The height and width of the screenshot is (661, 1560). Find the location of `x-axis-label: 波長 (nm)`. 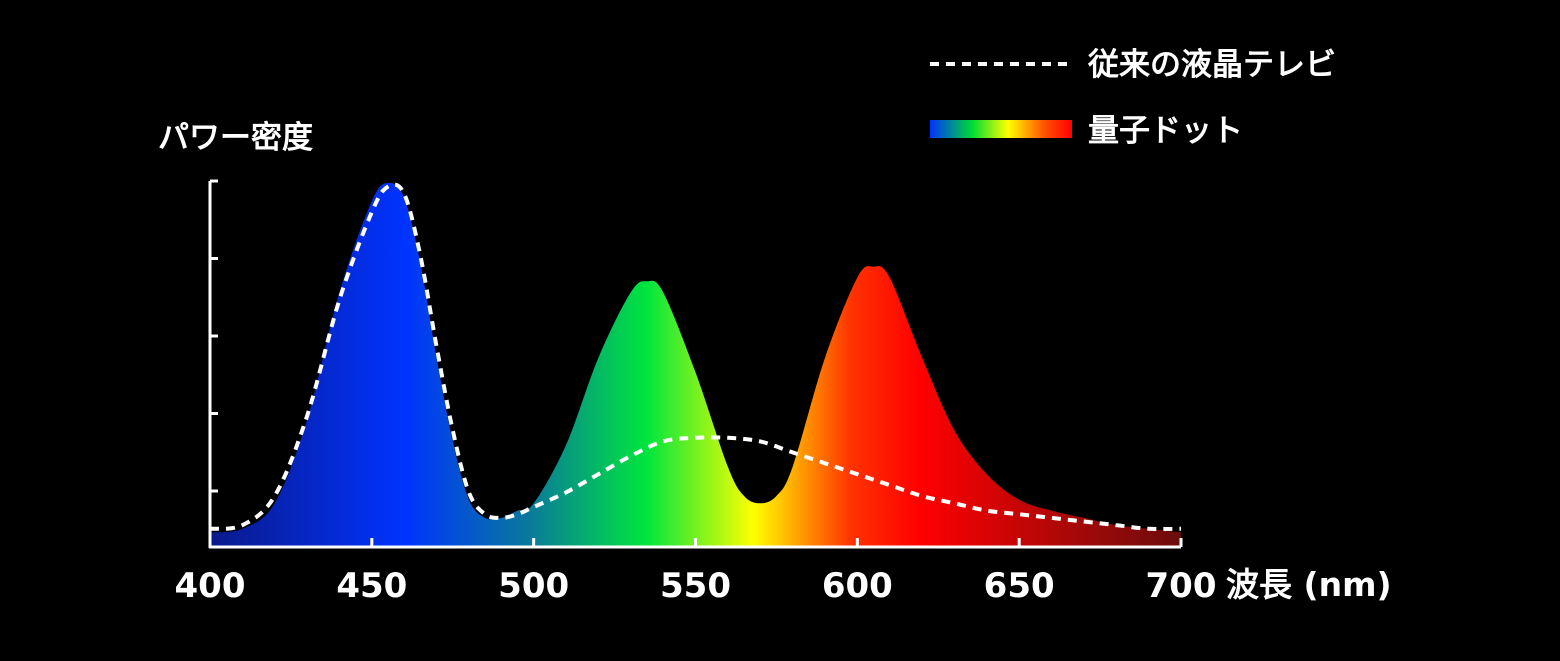

x-axis-label: 波長 (nm) is located at coordinates (1309, 584).